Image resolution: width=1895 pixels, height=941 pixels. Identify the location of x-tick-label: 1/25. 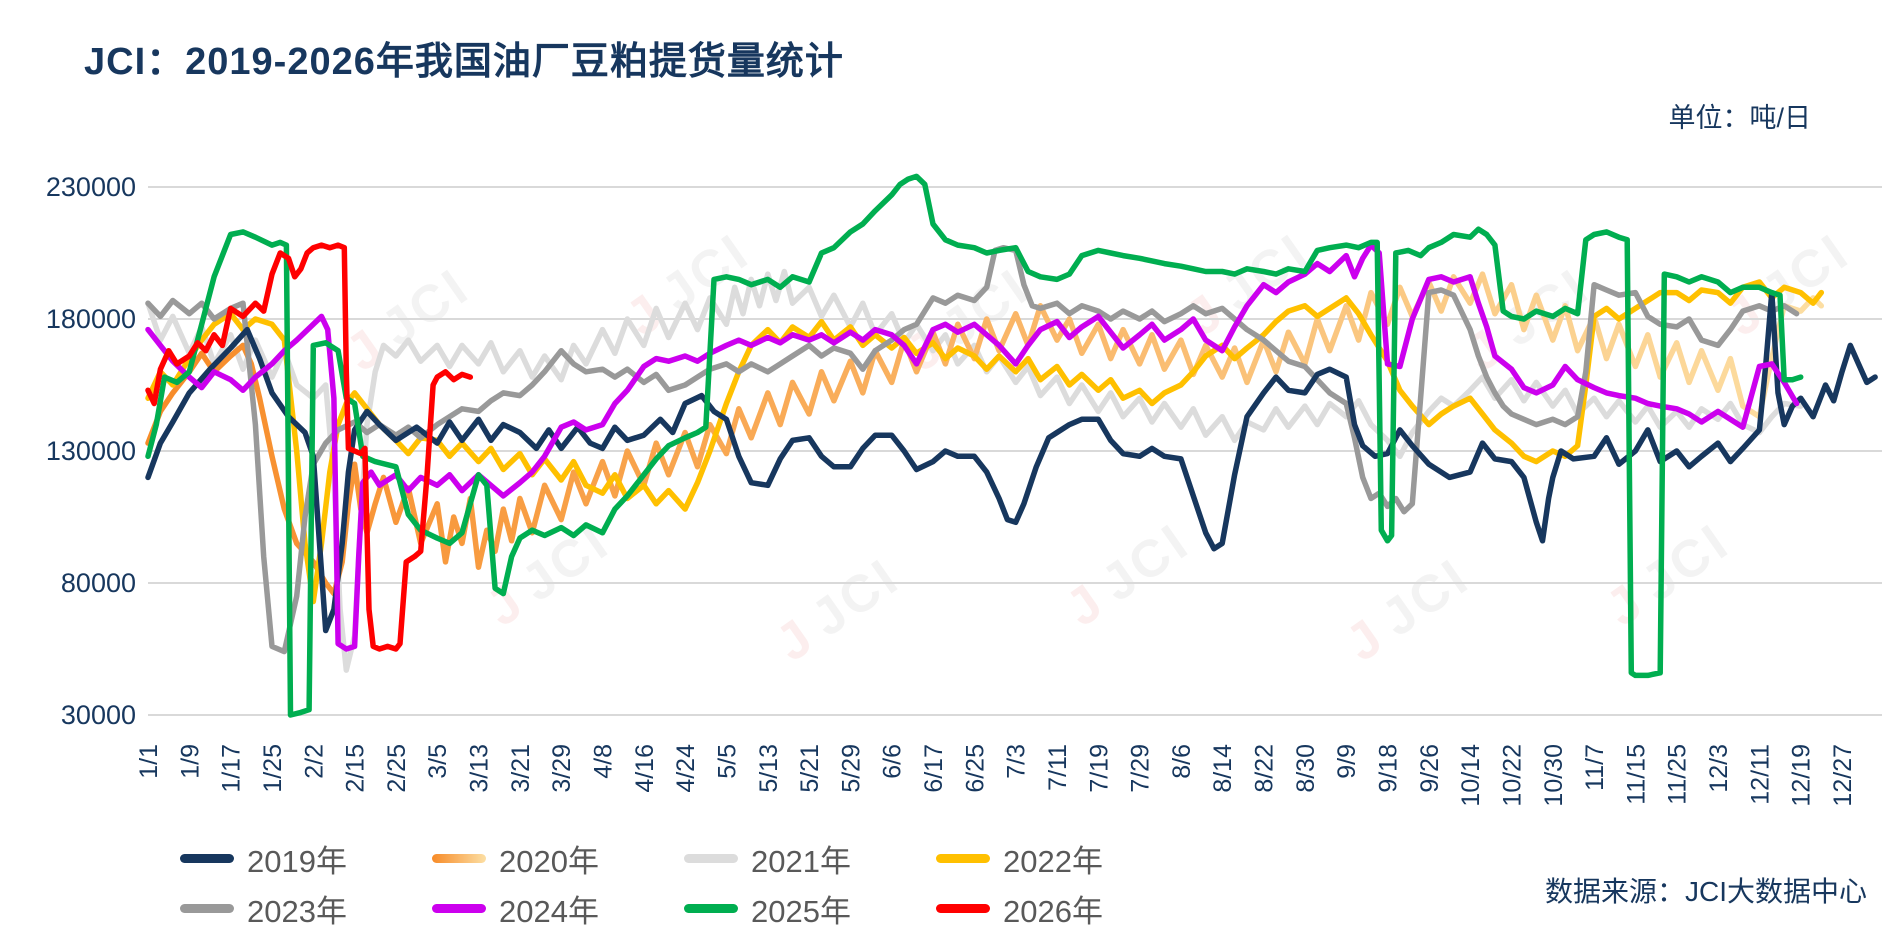
(273, 768).